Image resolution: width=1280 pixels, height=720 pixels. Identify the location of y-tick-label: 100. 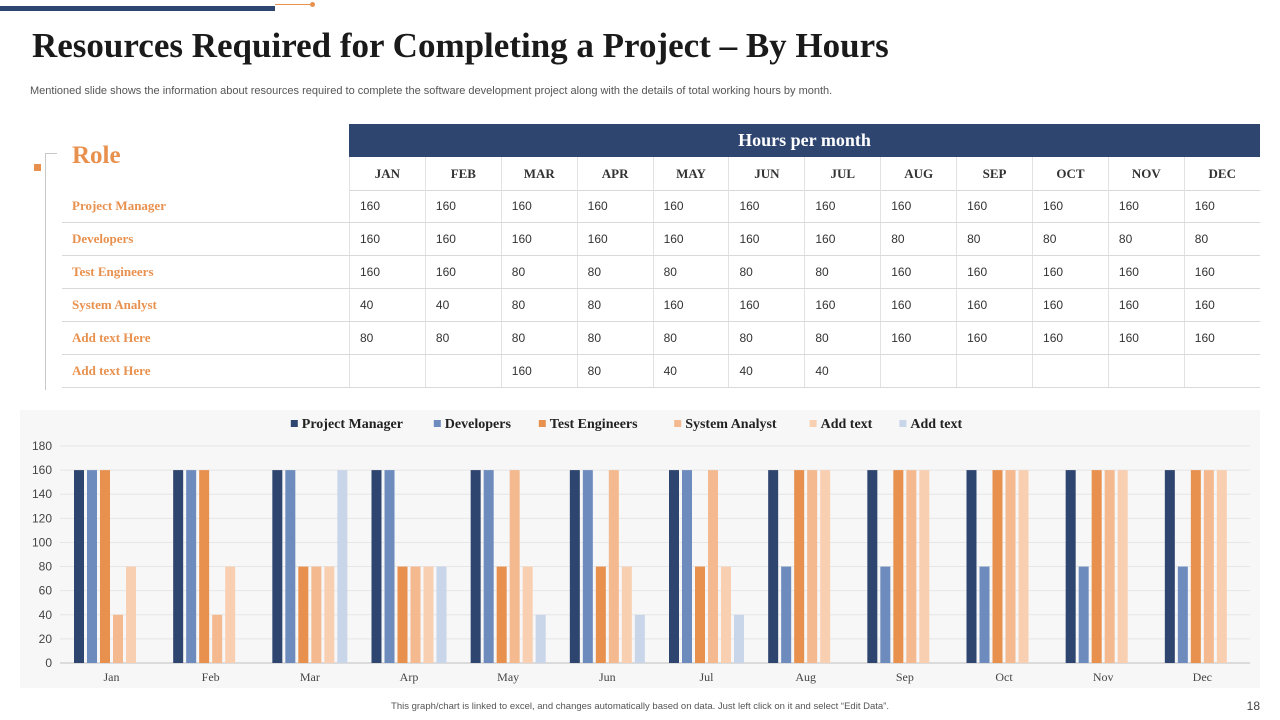
(42, 542).